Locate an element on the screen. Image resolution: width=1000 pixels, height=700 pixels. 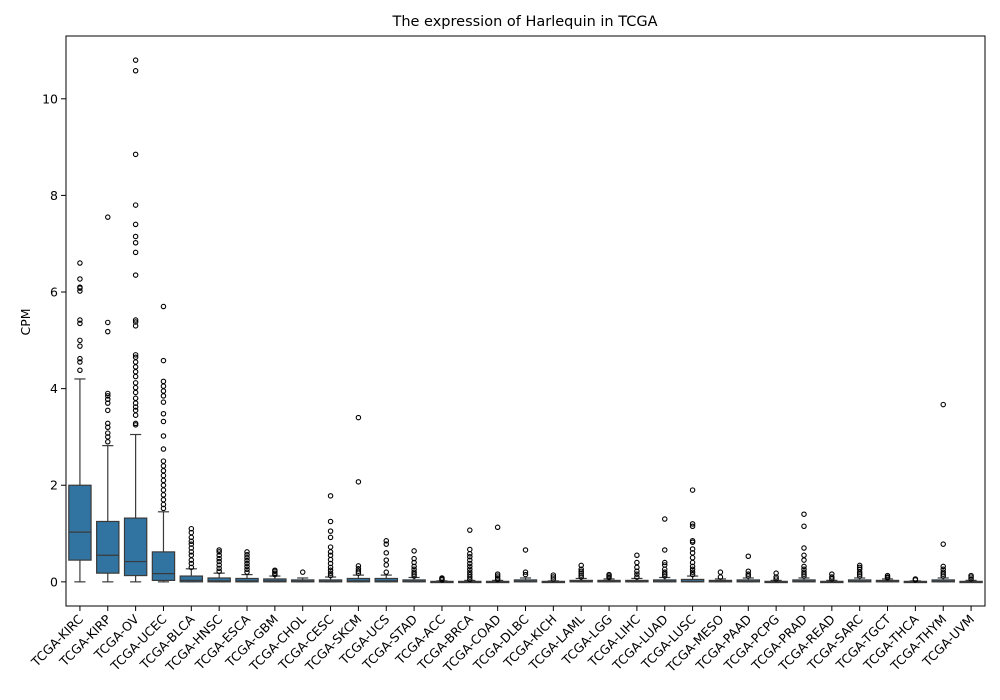
y-tick-label: 2 is located at coordinates (54, 485).